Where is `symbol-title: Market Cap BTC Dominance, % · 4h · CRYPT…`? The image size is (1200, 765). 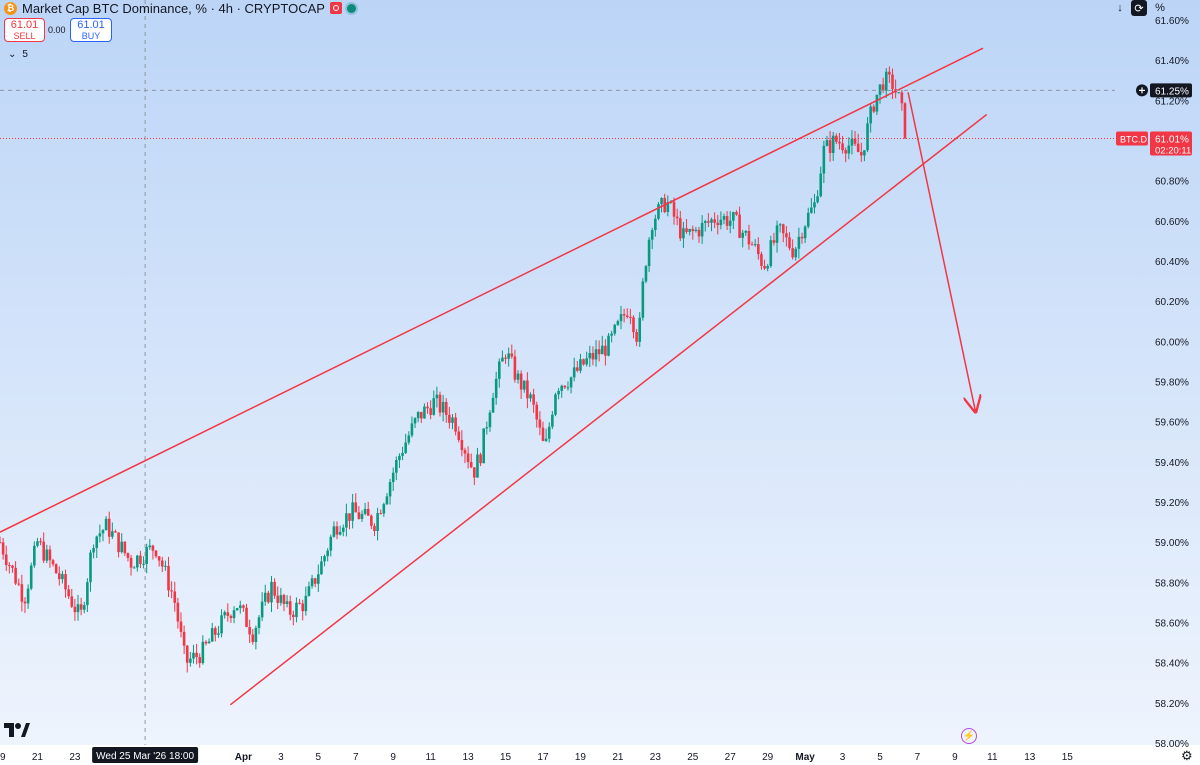
symbol-title: Market Cap BTC Dominance, % · 4h · CRYPT… is located at coordinates (173, 8).